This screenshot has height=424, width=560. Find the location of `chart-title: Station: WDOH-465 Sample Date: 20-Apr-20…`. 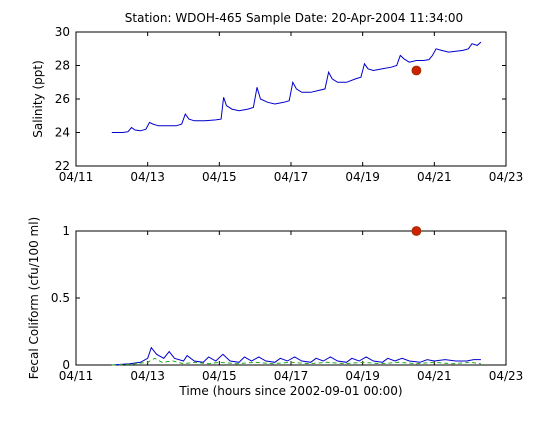

chart-title: Station: WDOH-465 Sample Date: 20-Apr-20… is located at coordinates (294, 18).